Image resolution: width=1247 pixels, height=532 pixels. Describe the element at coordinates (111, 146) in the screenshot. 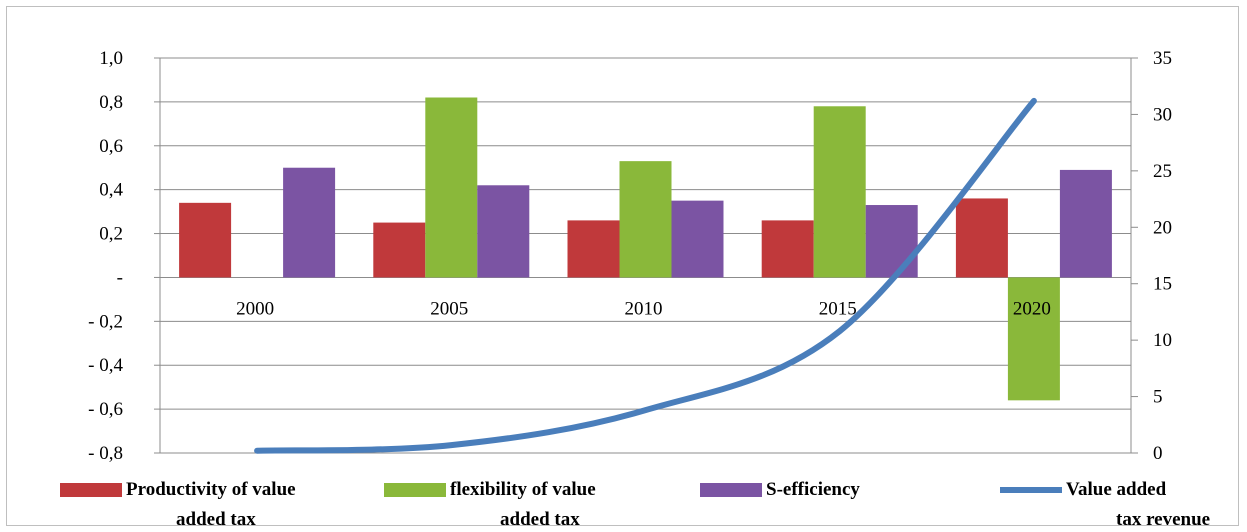

I see `left-tick-label: 0,6` at that location.